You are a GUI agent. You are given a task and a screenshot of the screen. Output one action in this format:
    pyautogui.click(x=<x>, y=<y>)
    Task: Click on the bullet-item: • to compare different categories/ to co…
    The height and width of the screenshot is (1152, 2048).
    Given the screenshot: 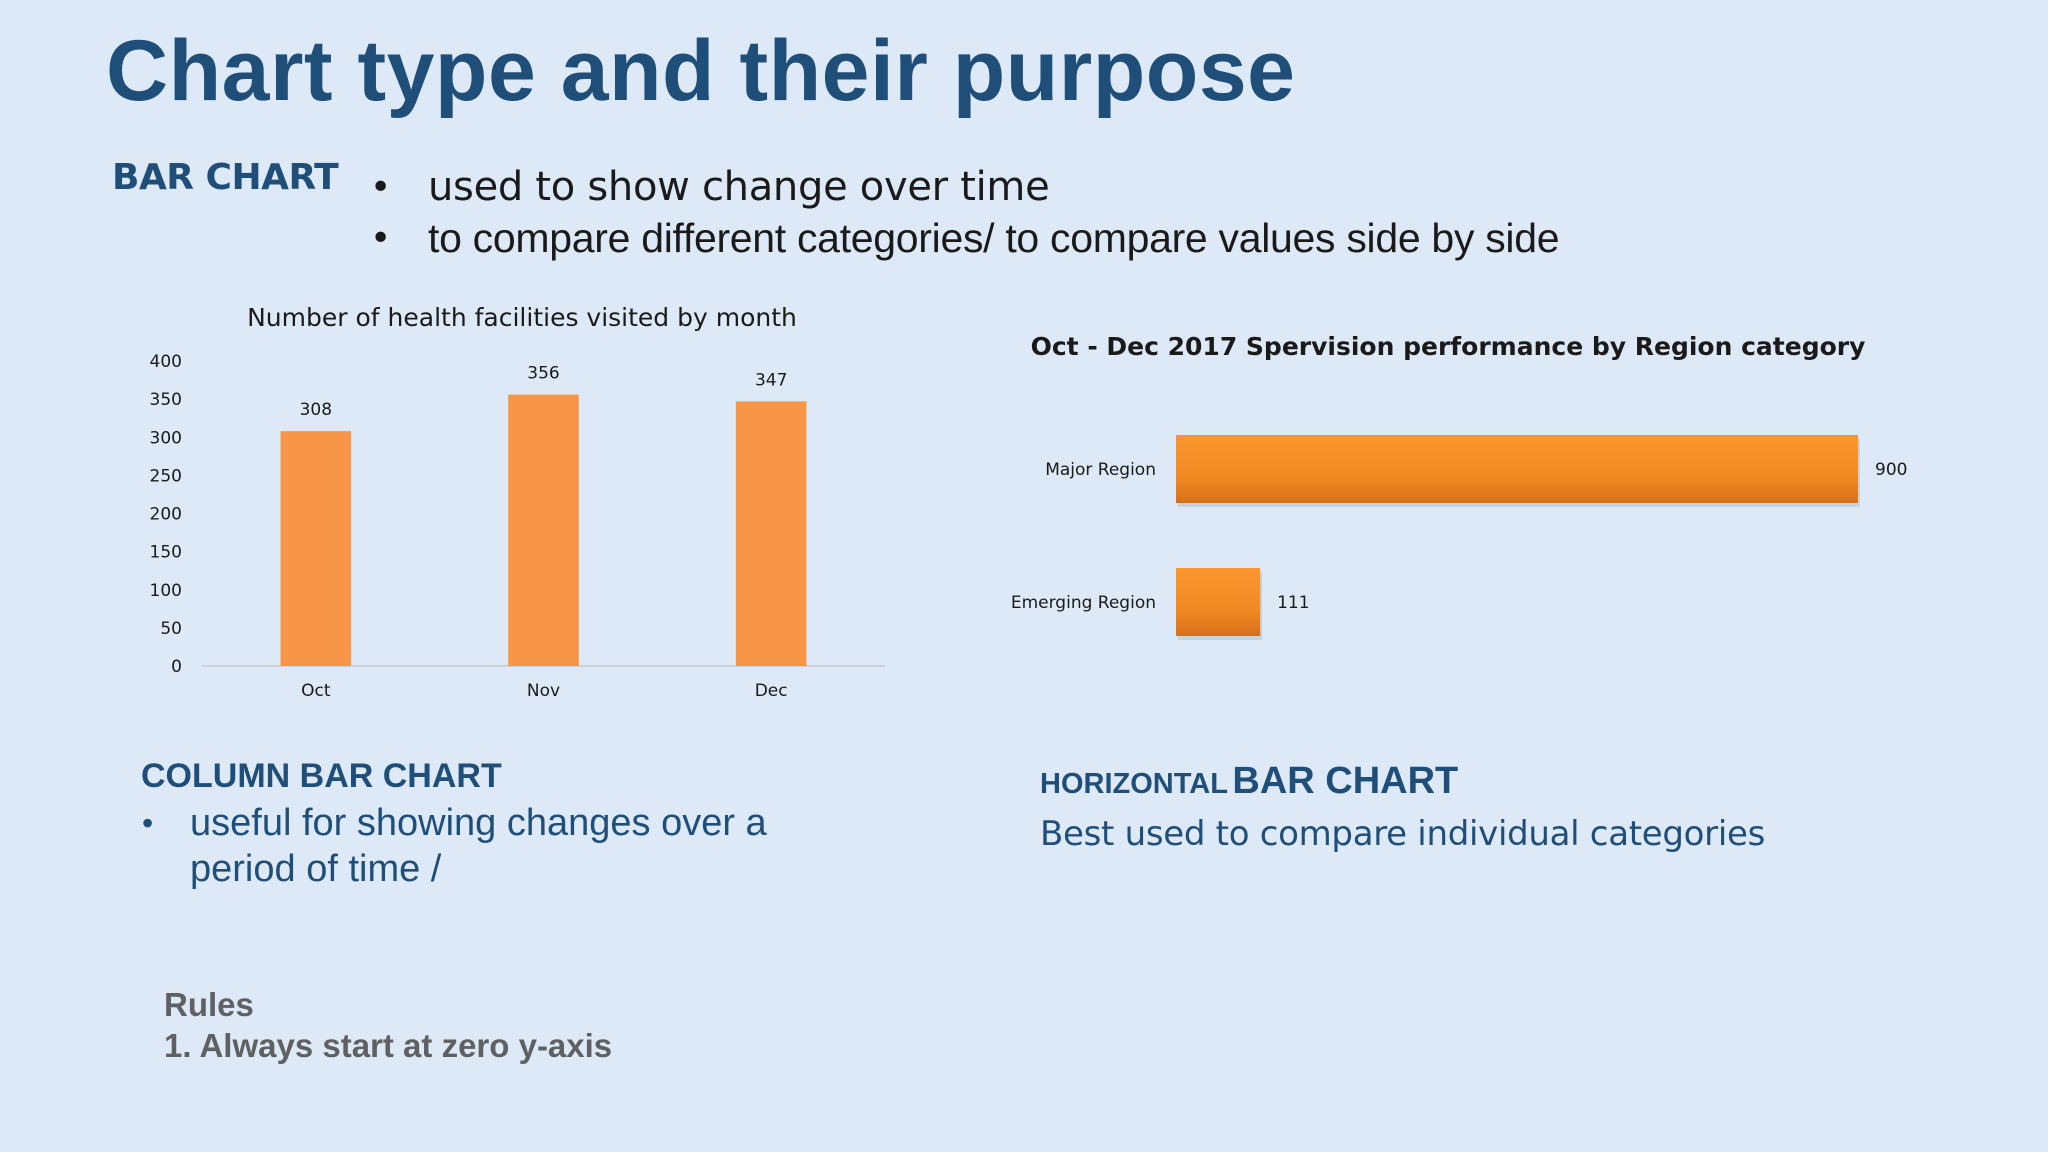 What is the action you would take?
    pyautogui.click(x=965, y=238)
    